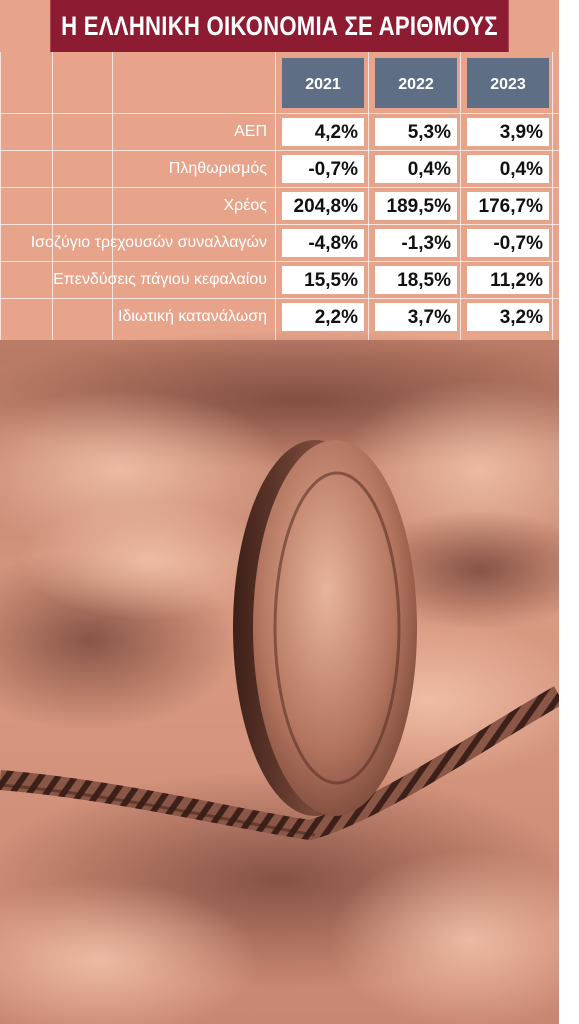 The height and width of the screenshot is (1024, 579). What do you see at coordinates (416, 206) in the screenshot?
I see `value-cell: 189,5%` at bounding box center [416, 206].